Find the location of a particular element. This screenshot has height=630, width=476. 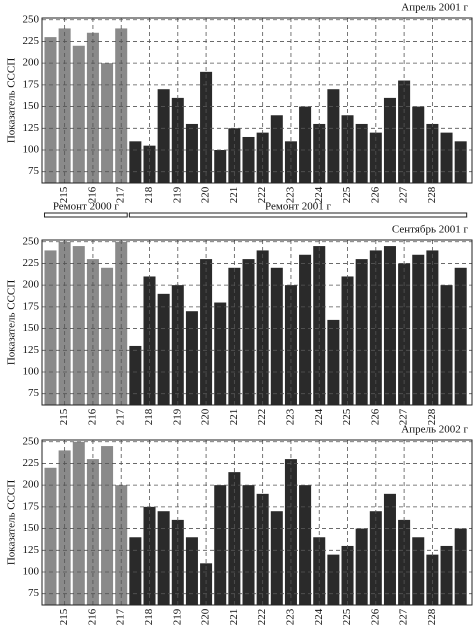

chart-title: Апрель 2001 г is located at coordinates (434, 8).